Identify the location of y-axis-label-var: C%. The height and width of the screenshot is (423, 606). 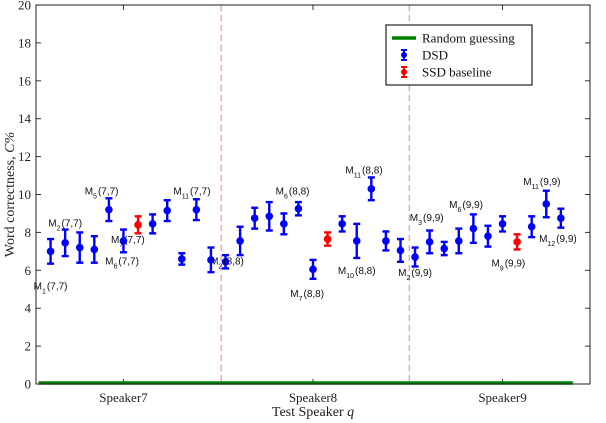
(10, 142).